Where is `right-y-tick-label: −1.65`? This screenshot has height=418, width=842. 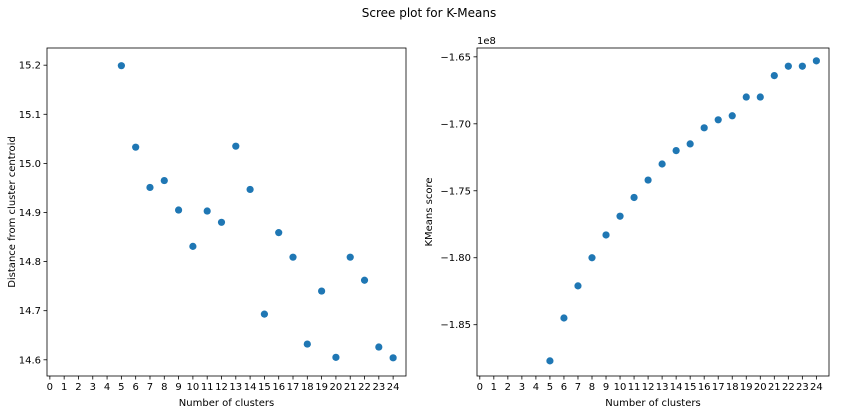
right-y-tick-label: −1.65 is located at coordinates (455, 57).